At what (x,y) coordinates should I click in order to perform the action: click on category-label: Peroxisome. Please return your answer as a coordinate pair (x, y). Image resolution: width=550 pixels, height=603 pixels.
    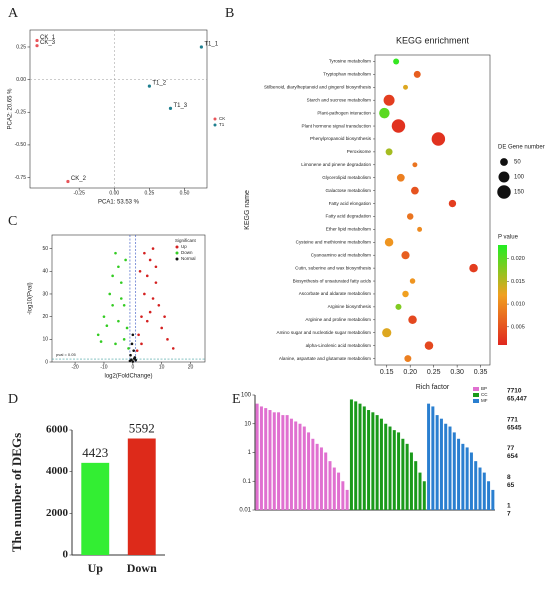
    Looking at the image, I should click on (359, 151).